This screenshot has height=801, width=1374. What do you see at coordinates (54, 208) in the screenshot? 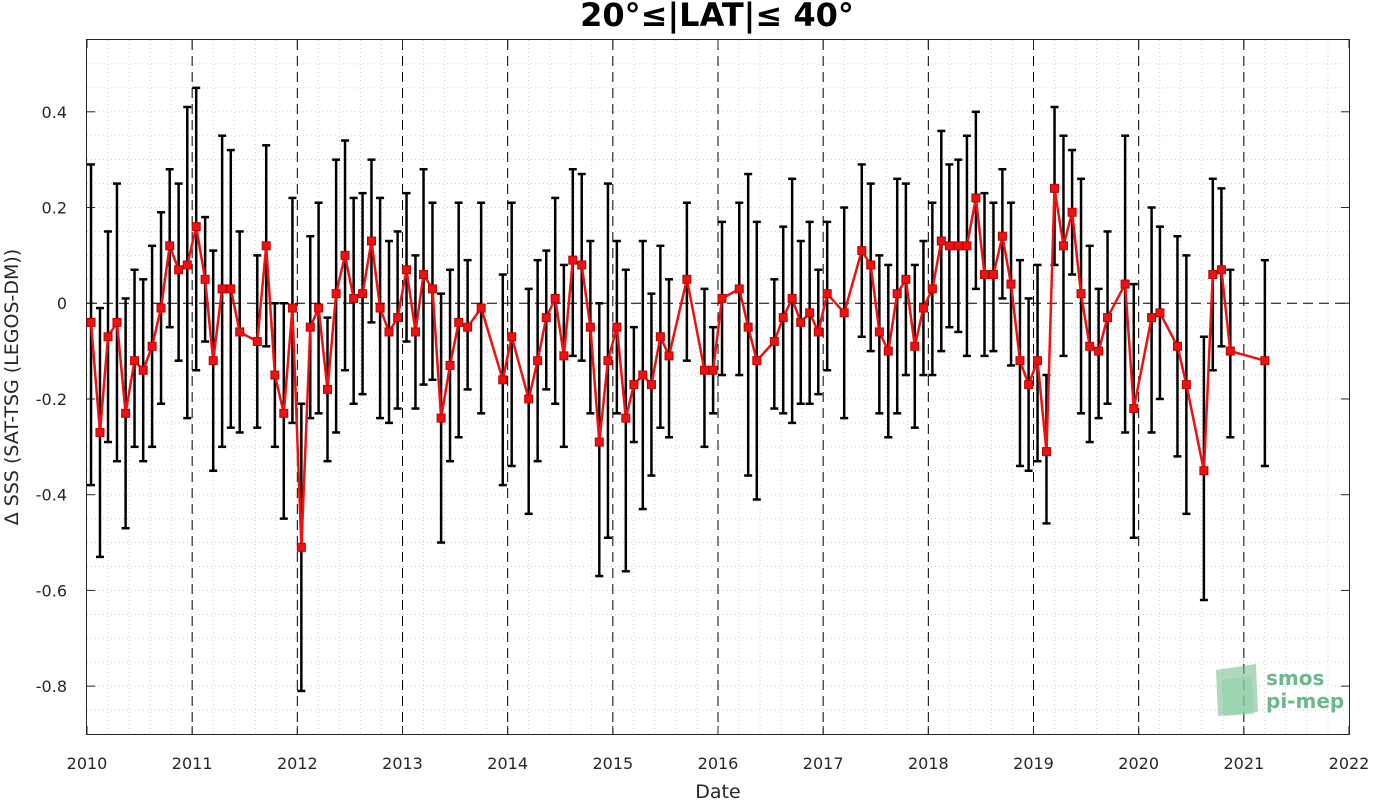
I see `y-tick-label: 0.2` at bounding box center [54, 208].